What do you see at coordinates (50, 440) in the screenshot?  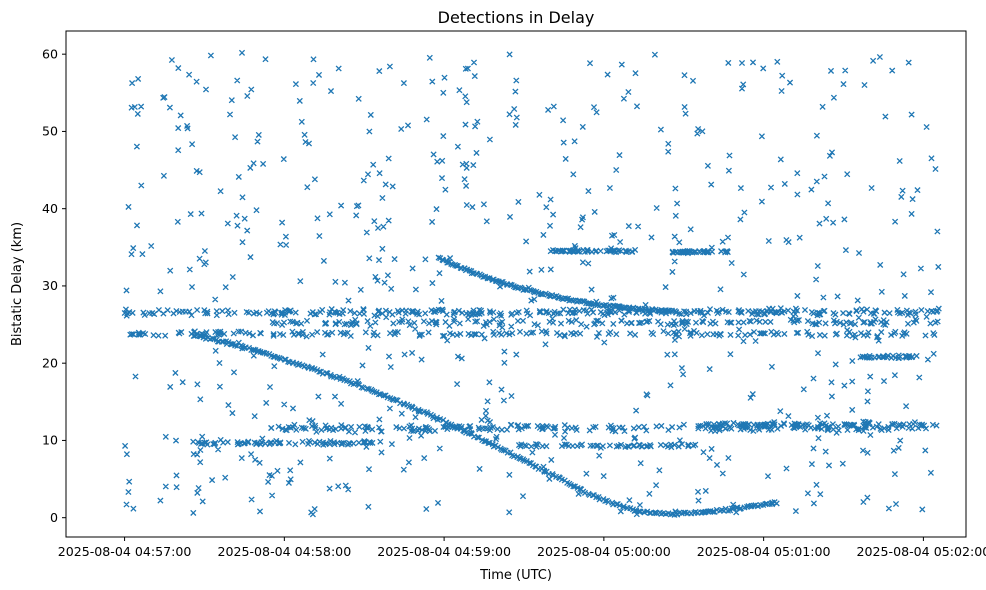 I see `y-tick-label: 10` at bounding box center [50, 440].